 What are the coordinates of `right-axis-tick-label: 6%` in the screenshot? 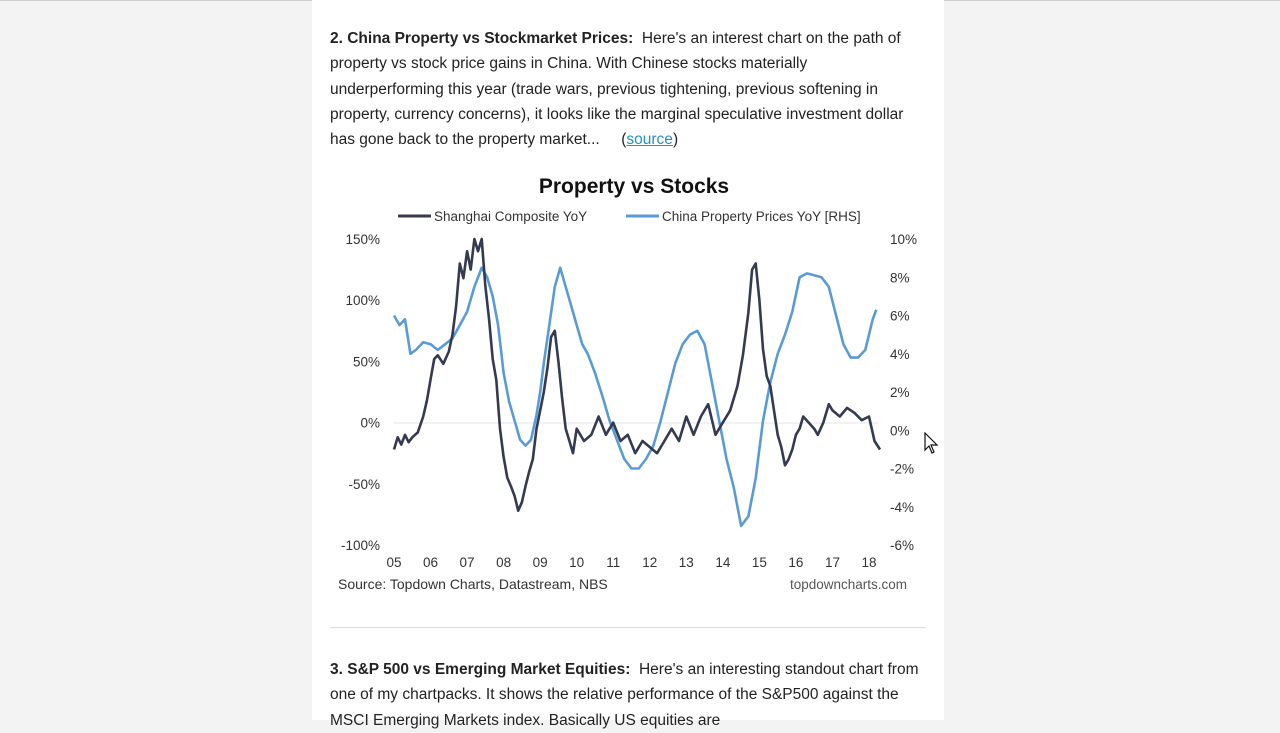 It's located at (900, 316).